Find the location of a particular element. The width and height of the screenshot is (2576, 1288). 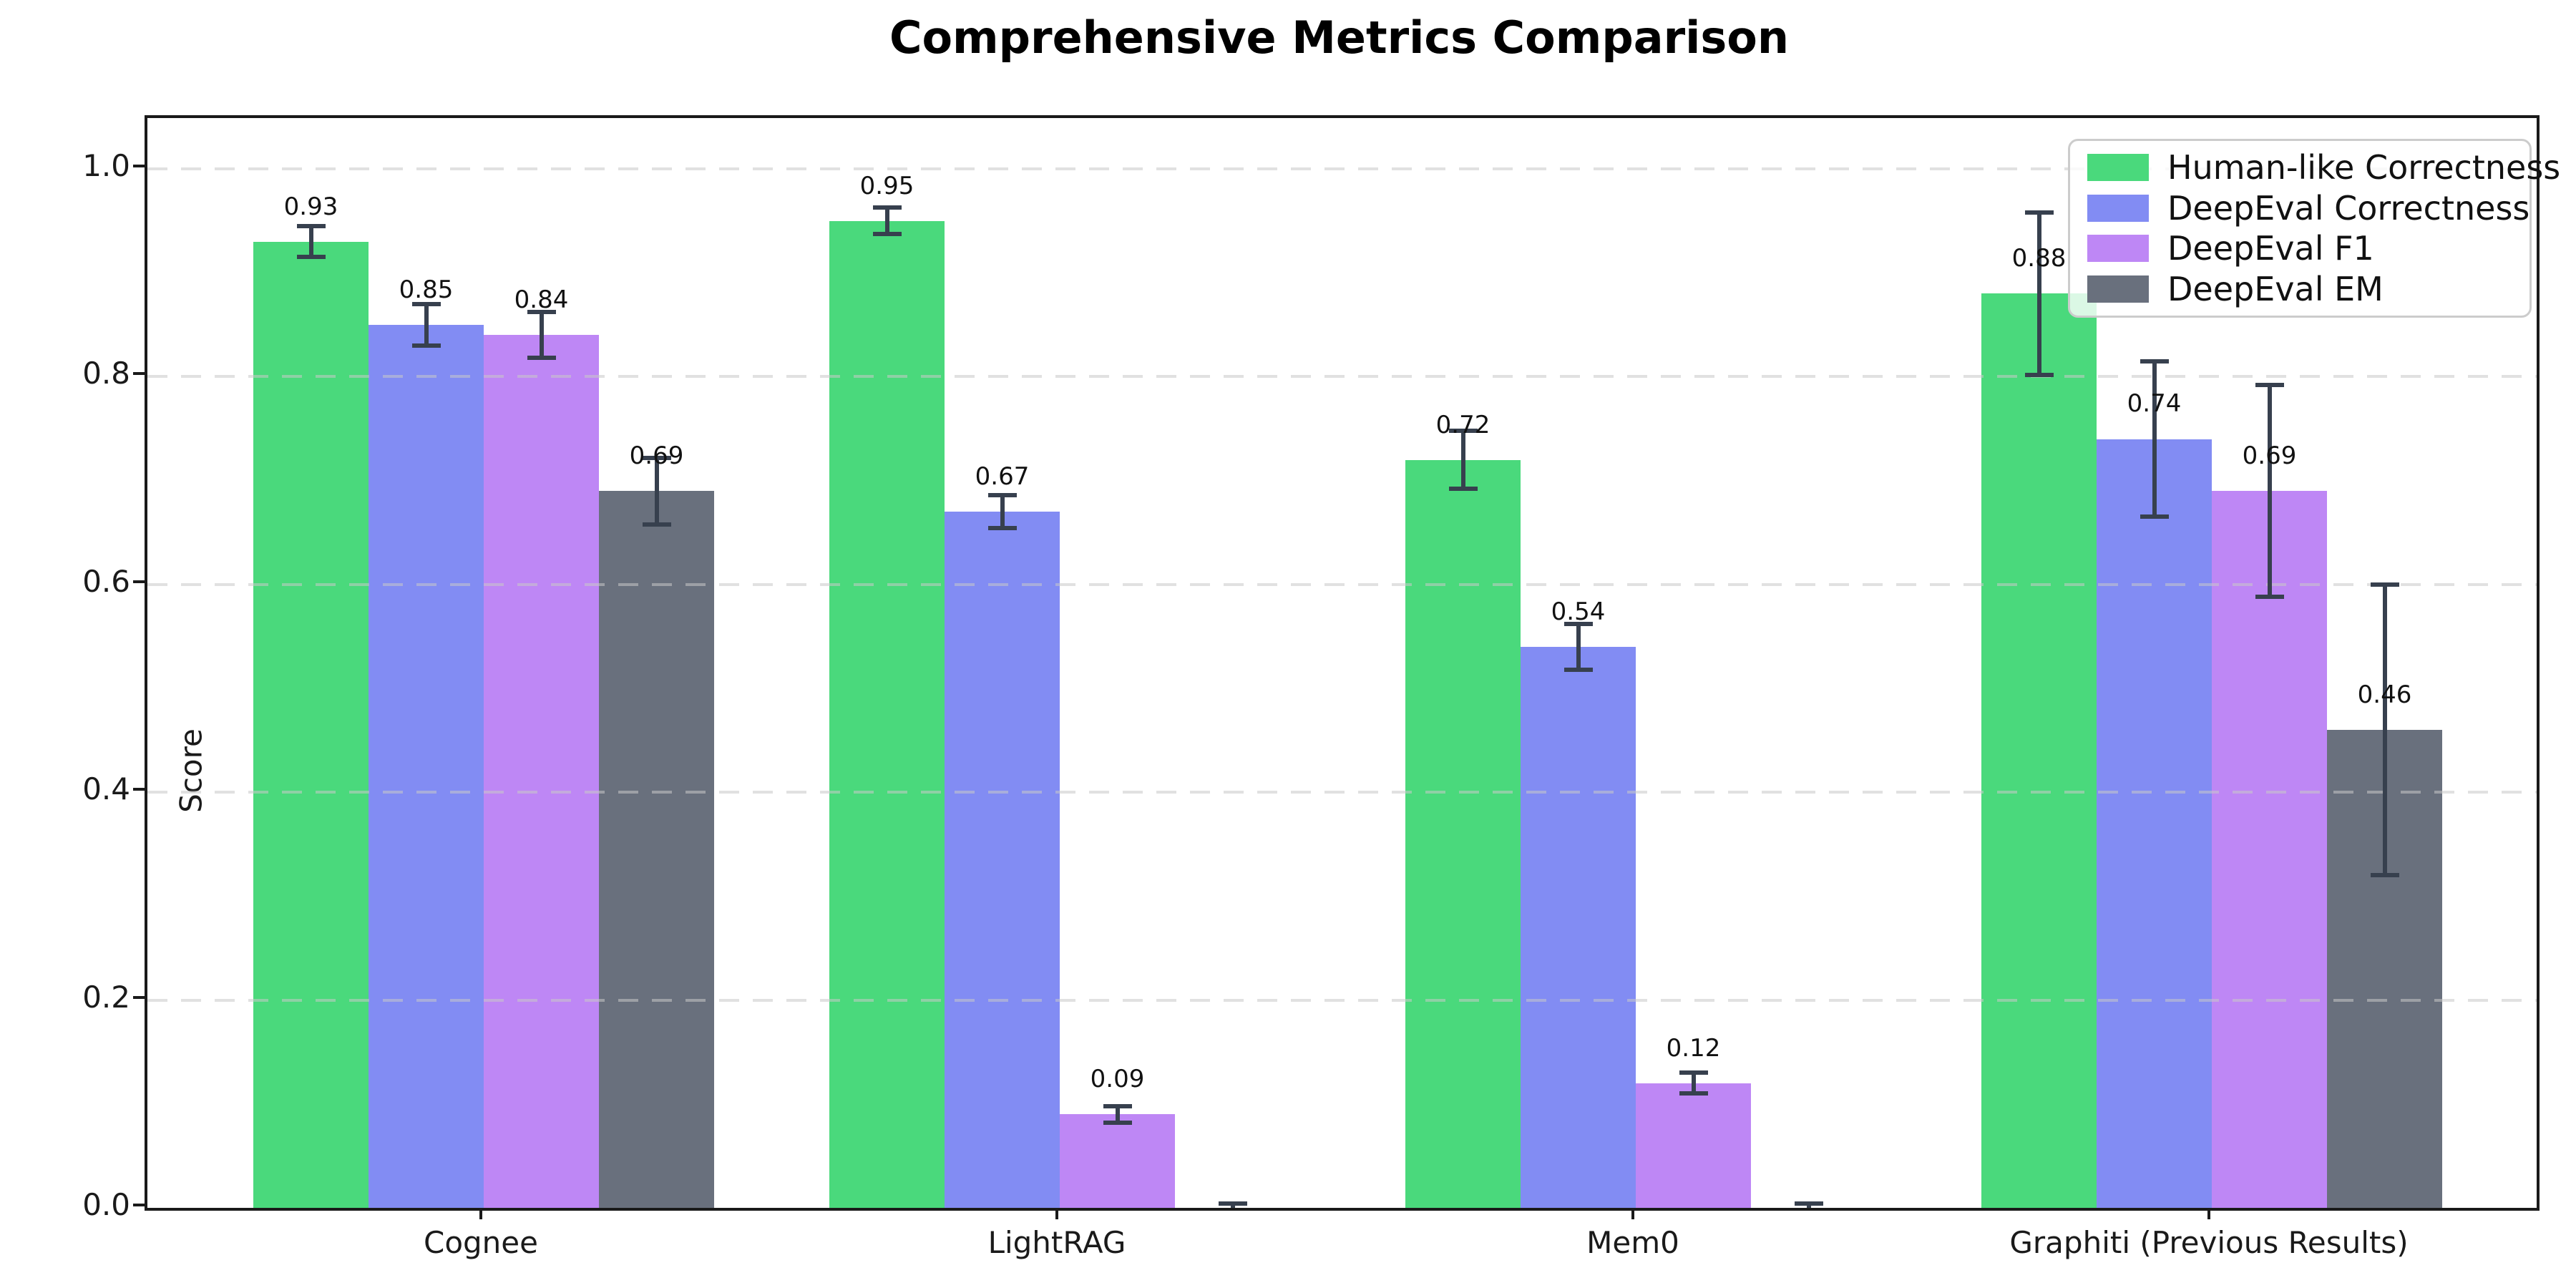

bar-value-label: 0.12 is located at coordinates (1693, 1048).